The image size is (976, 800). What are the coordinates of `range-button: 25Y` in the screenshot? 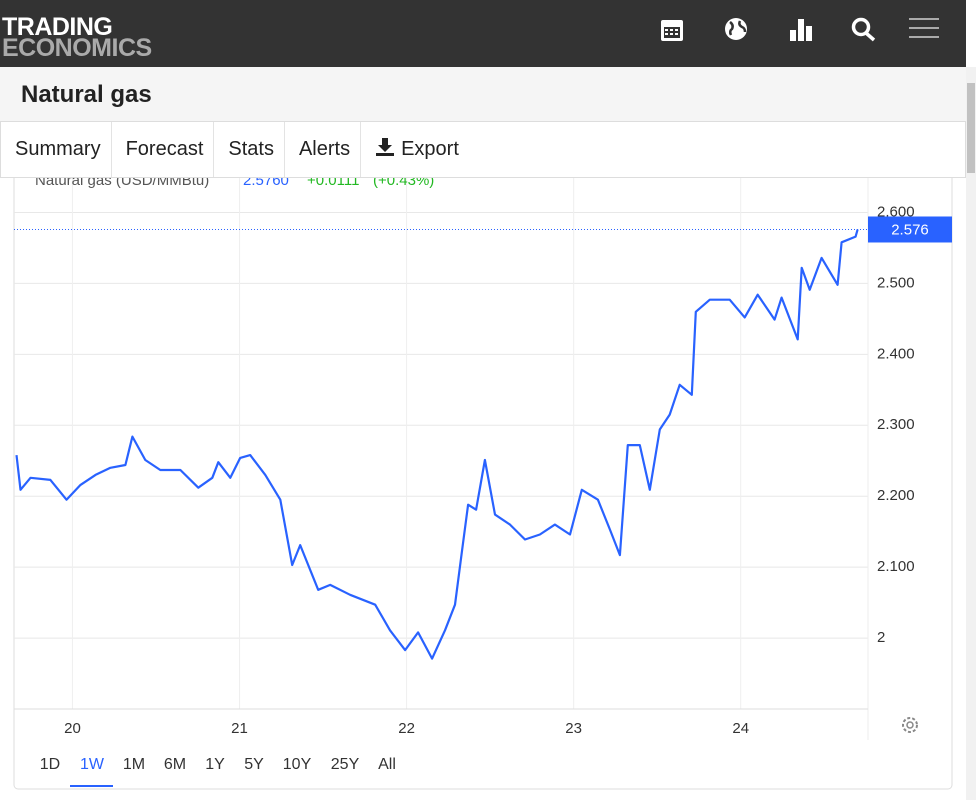 It's located at (345, 764).